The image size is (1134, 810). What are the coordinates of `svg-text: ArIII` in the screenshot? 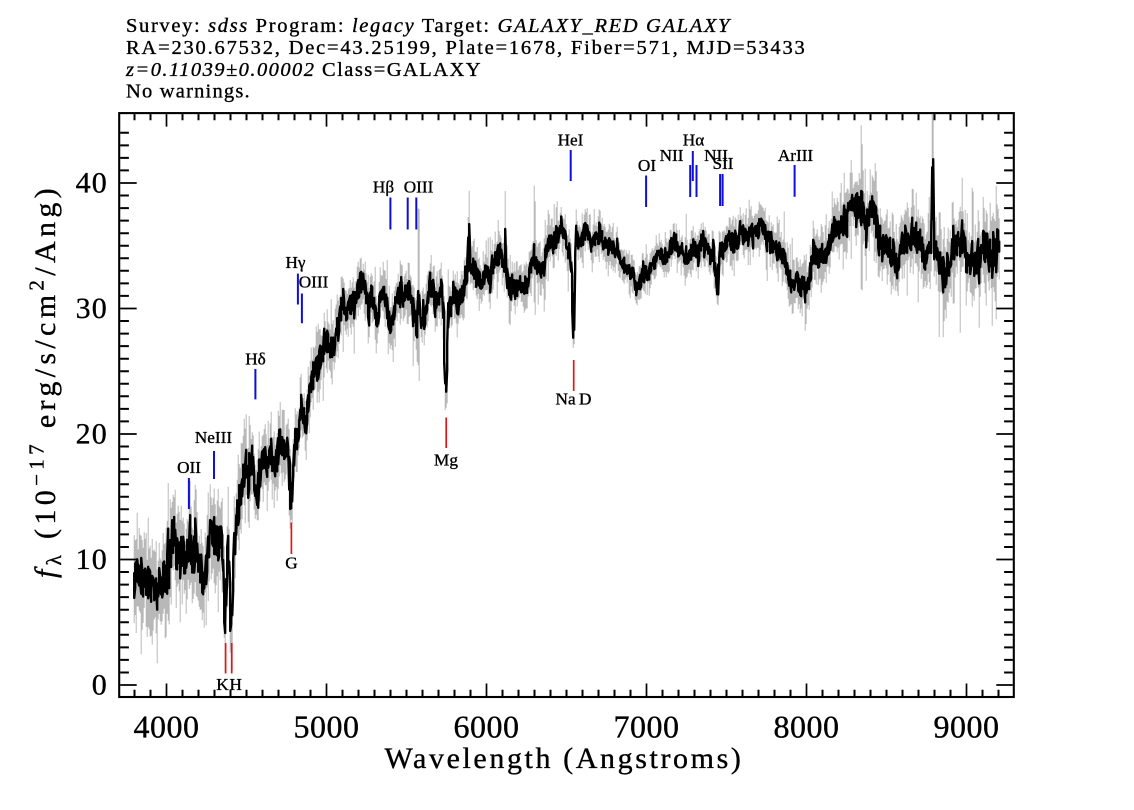 It's located at (796, 155).